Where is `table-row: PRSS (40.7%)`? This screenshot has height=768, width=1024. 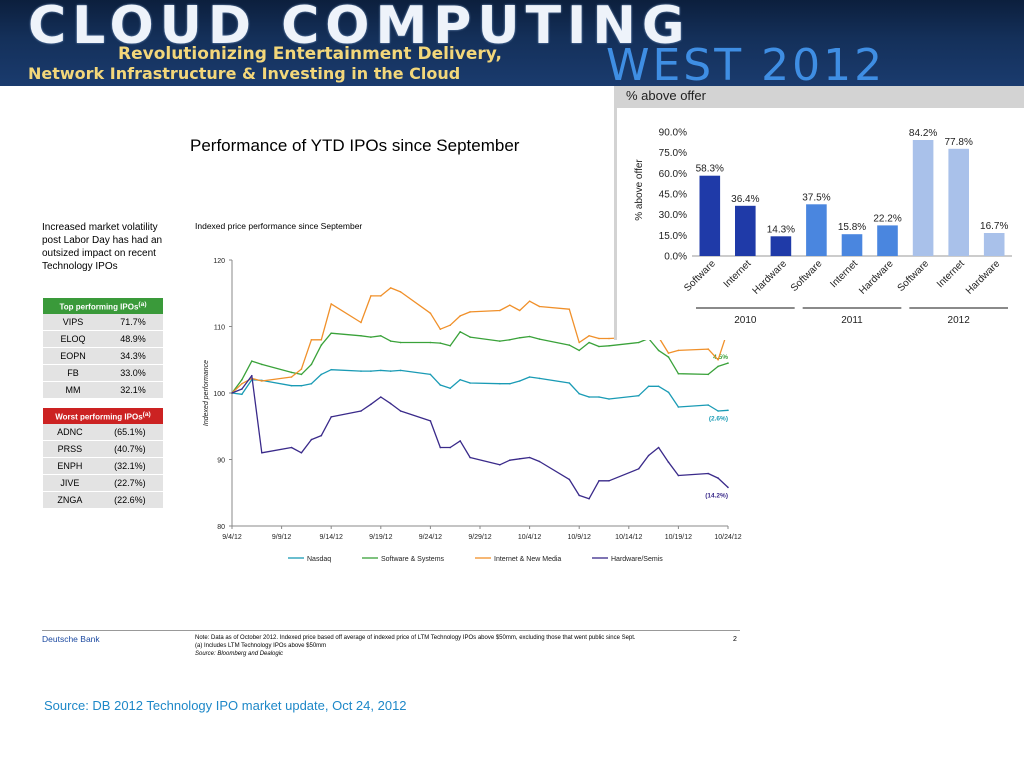
table-row: PRSS (40.7%) is located at coordinates (103, 449).